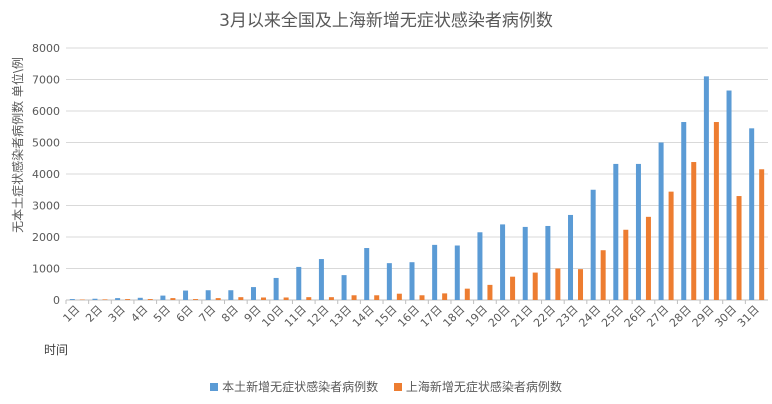 The height and width of the screenshot is (404, 772). I want to click on x-tick-label: 2日, so click(94, 314).